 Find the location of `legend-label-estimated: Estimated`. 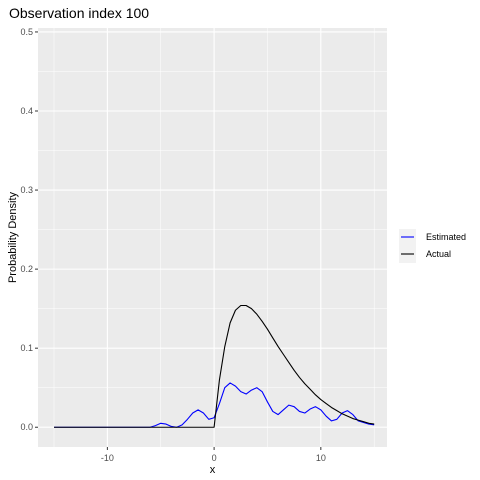

legend-label-estimated: Estimated is located at coordinates (446, 237).